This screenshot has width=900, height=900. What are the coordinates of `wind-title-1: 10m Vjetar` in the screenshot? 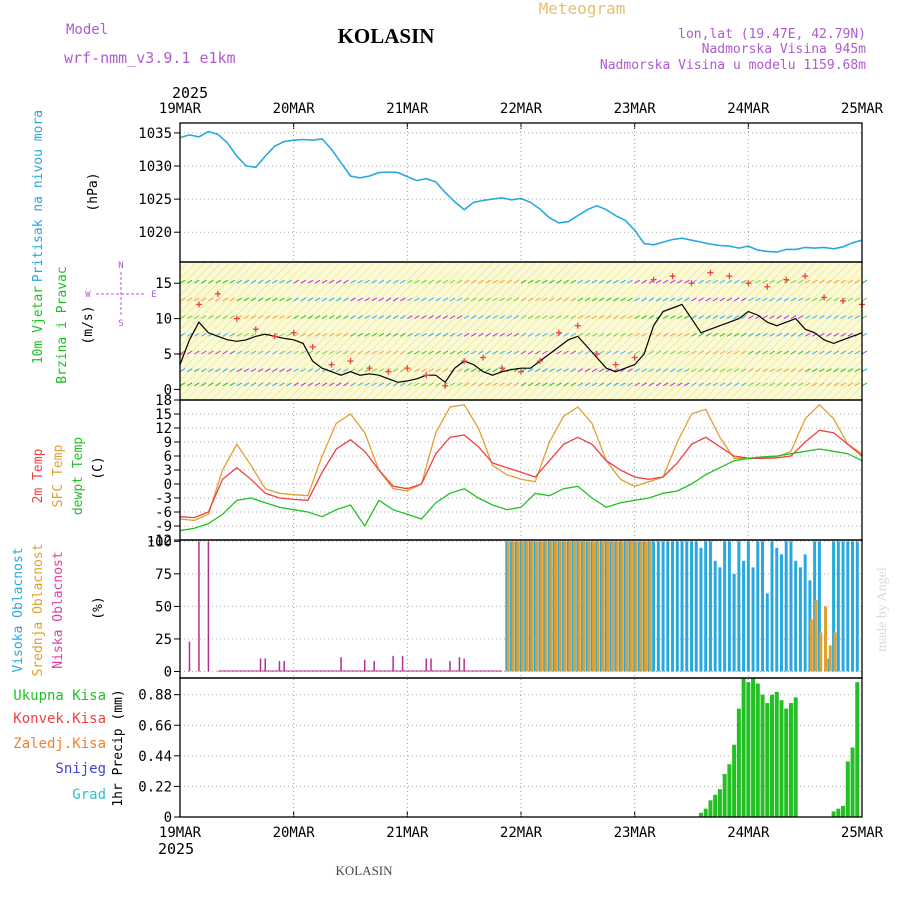 It's located at (38, 325).